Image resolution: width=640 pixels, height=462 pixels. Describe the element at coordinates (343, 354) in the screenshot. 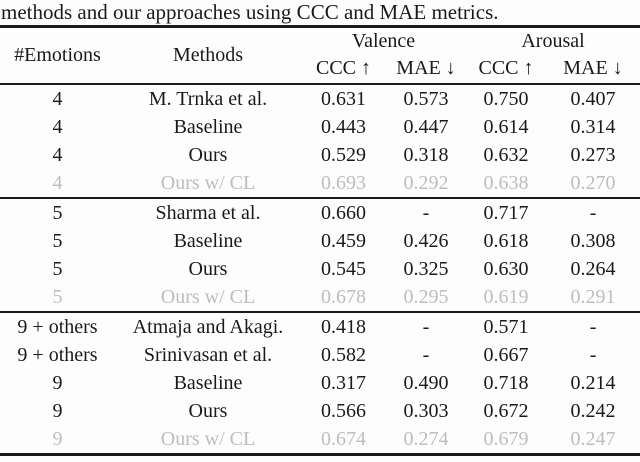

I see `valence-ccc-cell: 0.582` at that location.